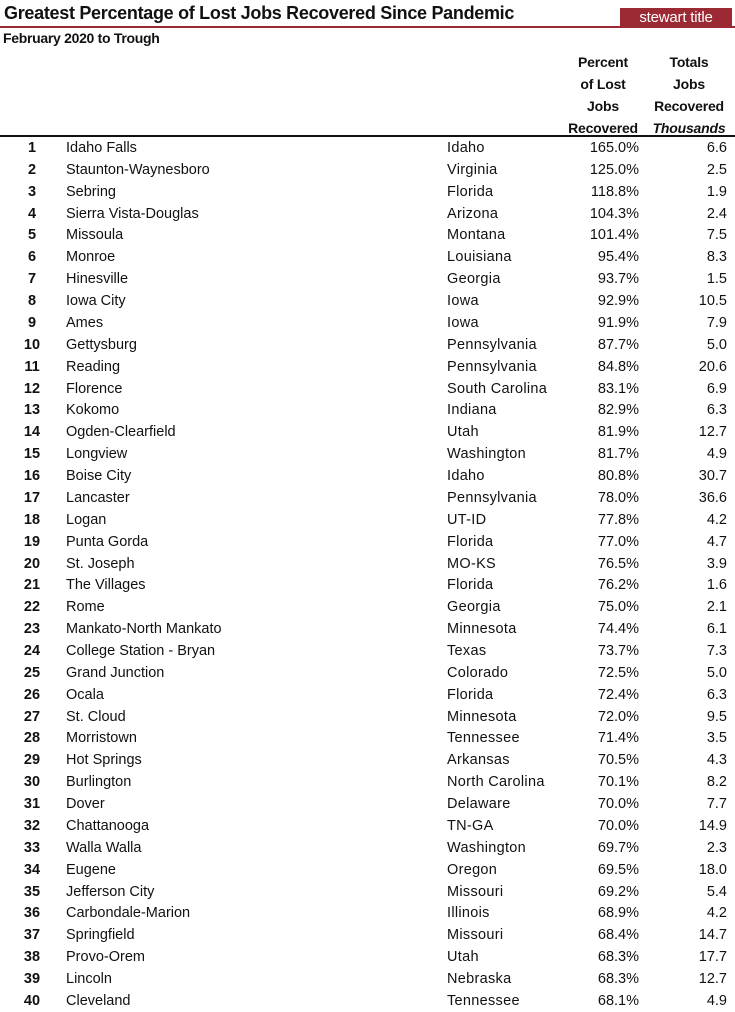 This screenshot has width=735, height=1012. I want to click on metro-cell: Kokomo, so click(93, 410).